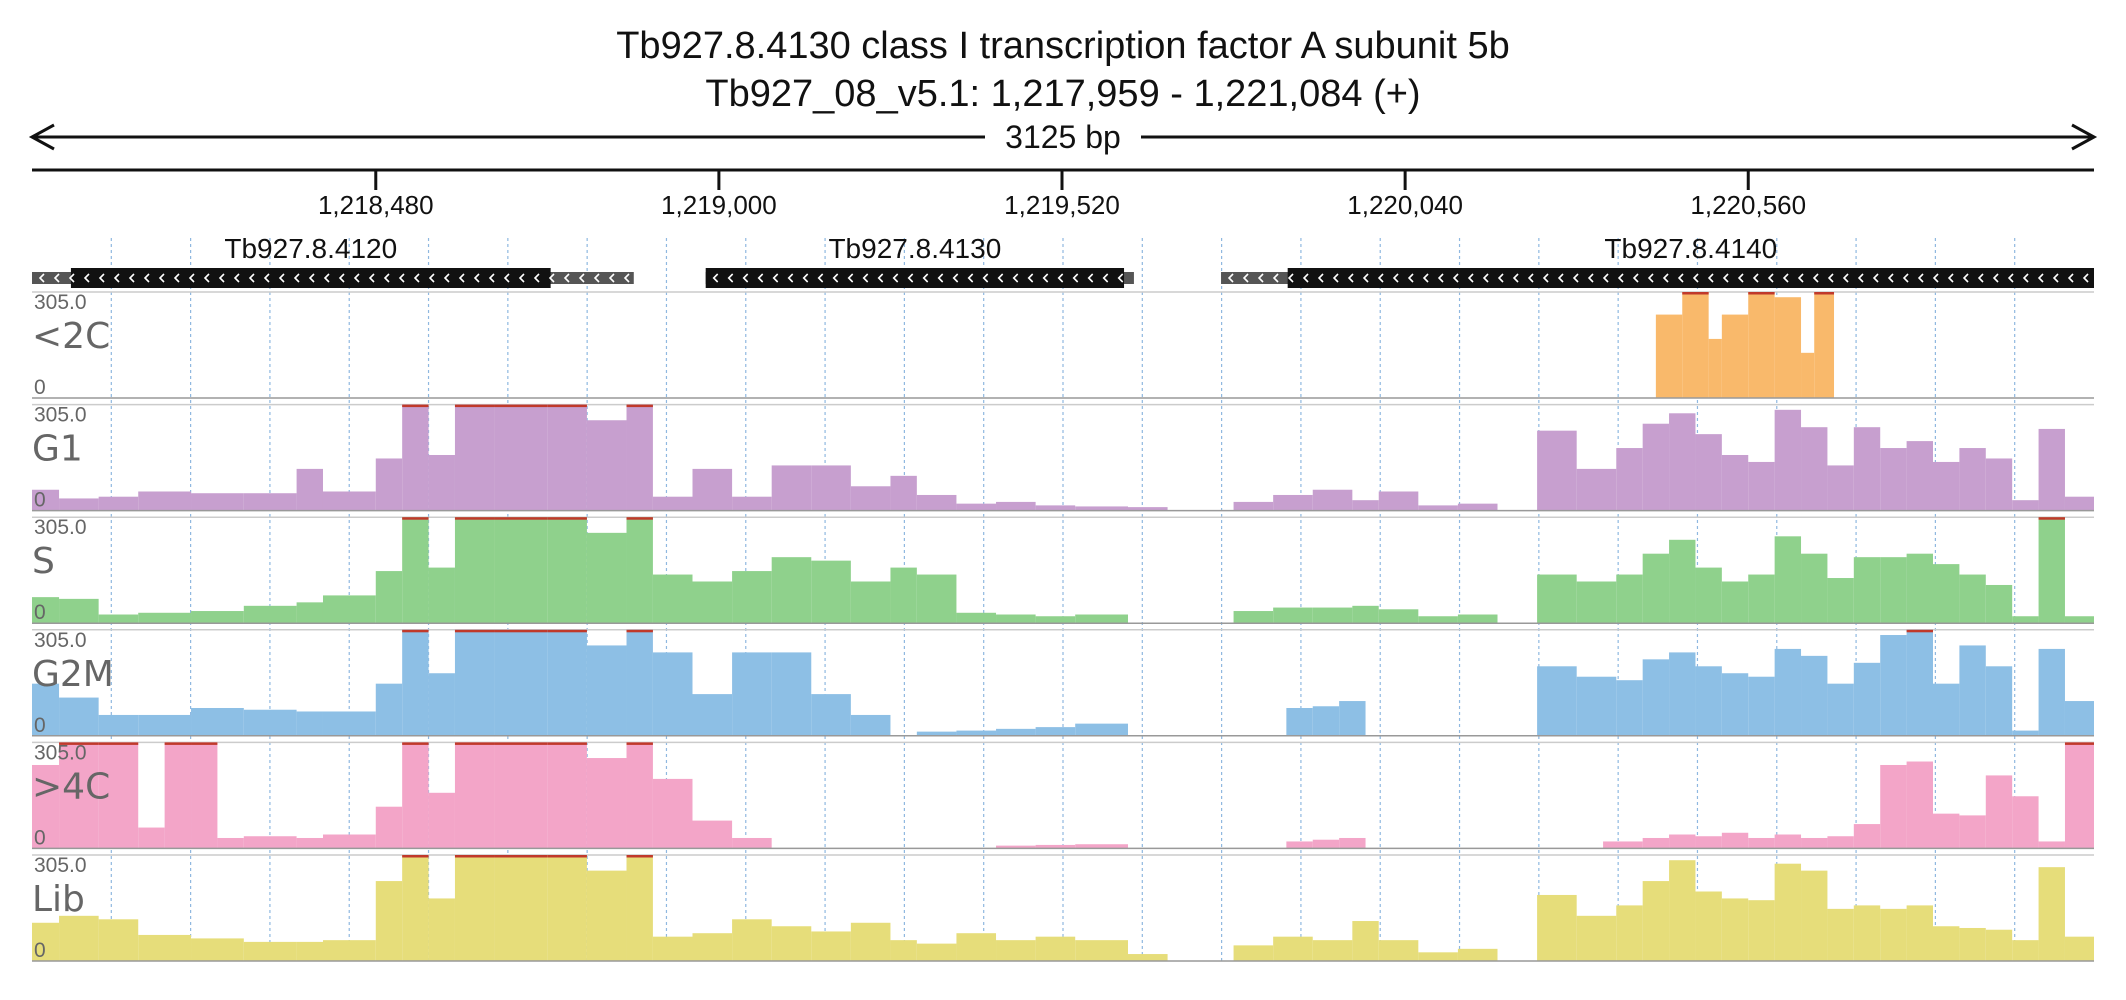 The width and height of the screenshot is (2126, 1000). Describe the element at coordinates (1063, 137) in the screenshot. I see `span-label: 3125 bp` at that location.